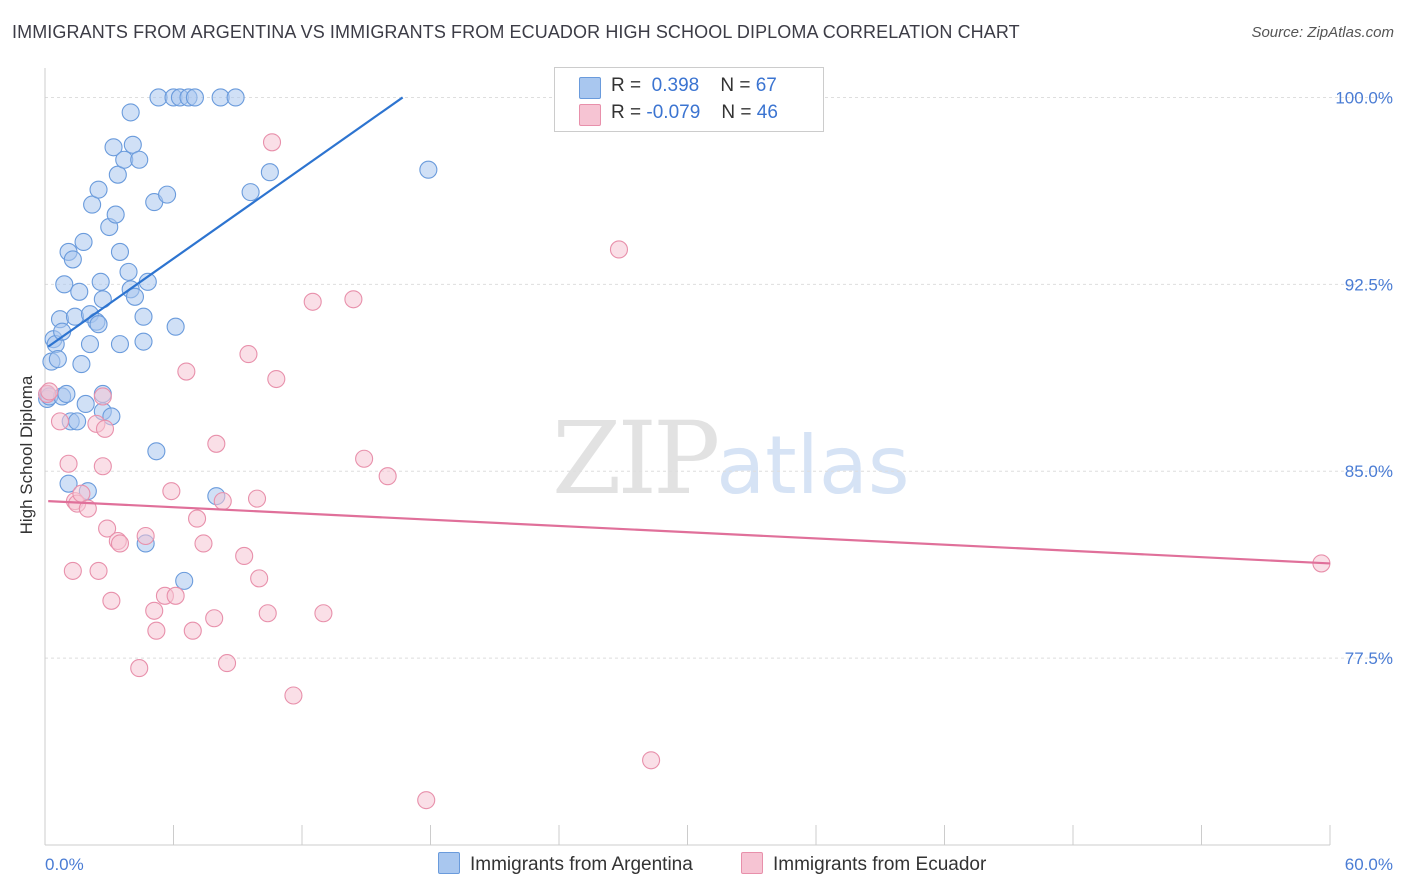 This screenshot has height=892, width=1406. I want to click on legend-label-argentina: Immigrants from Argentina, so click(581, 864).